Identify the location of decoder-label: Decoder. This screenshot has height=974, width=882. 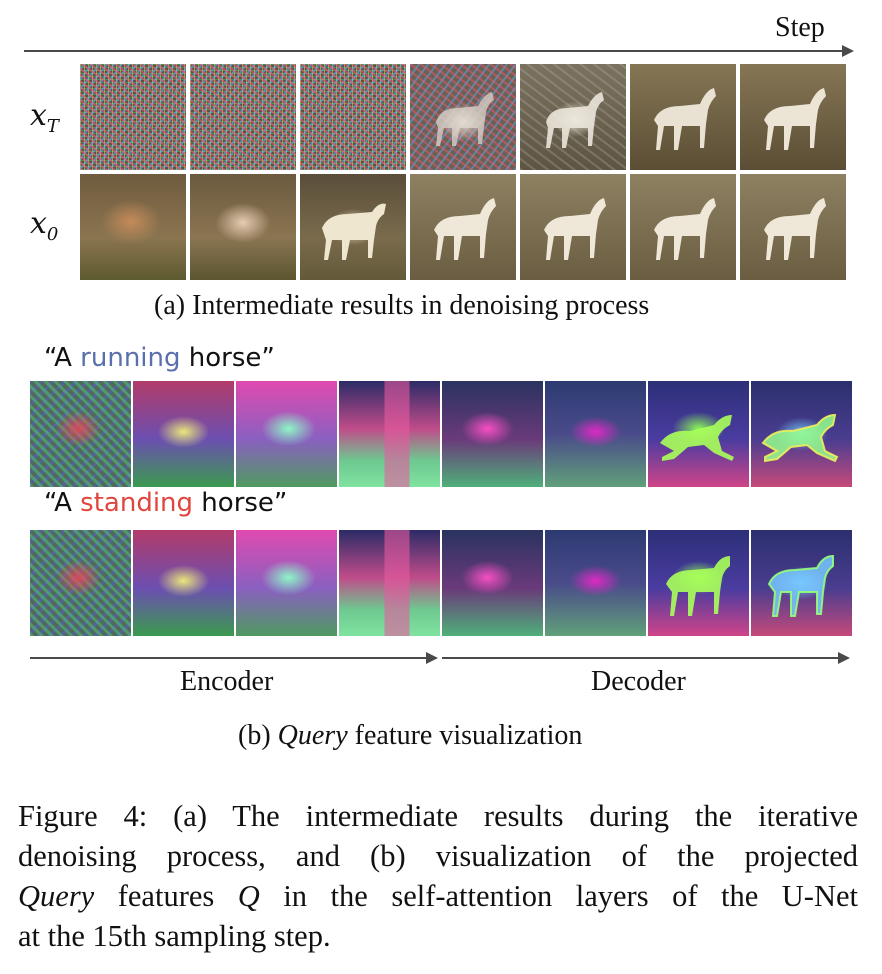
(638, 681).